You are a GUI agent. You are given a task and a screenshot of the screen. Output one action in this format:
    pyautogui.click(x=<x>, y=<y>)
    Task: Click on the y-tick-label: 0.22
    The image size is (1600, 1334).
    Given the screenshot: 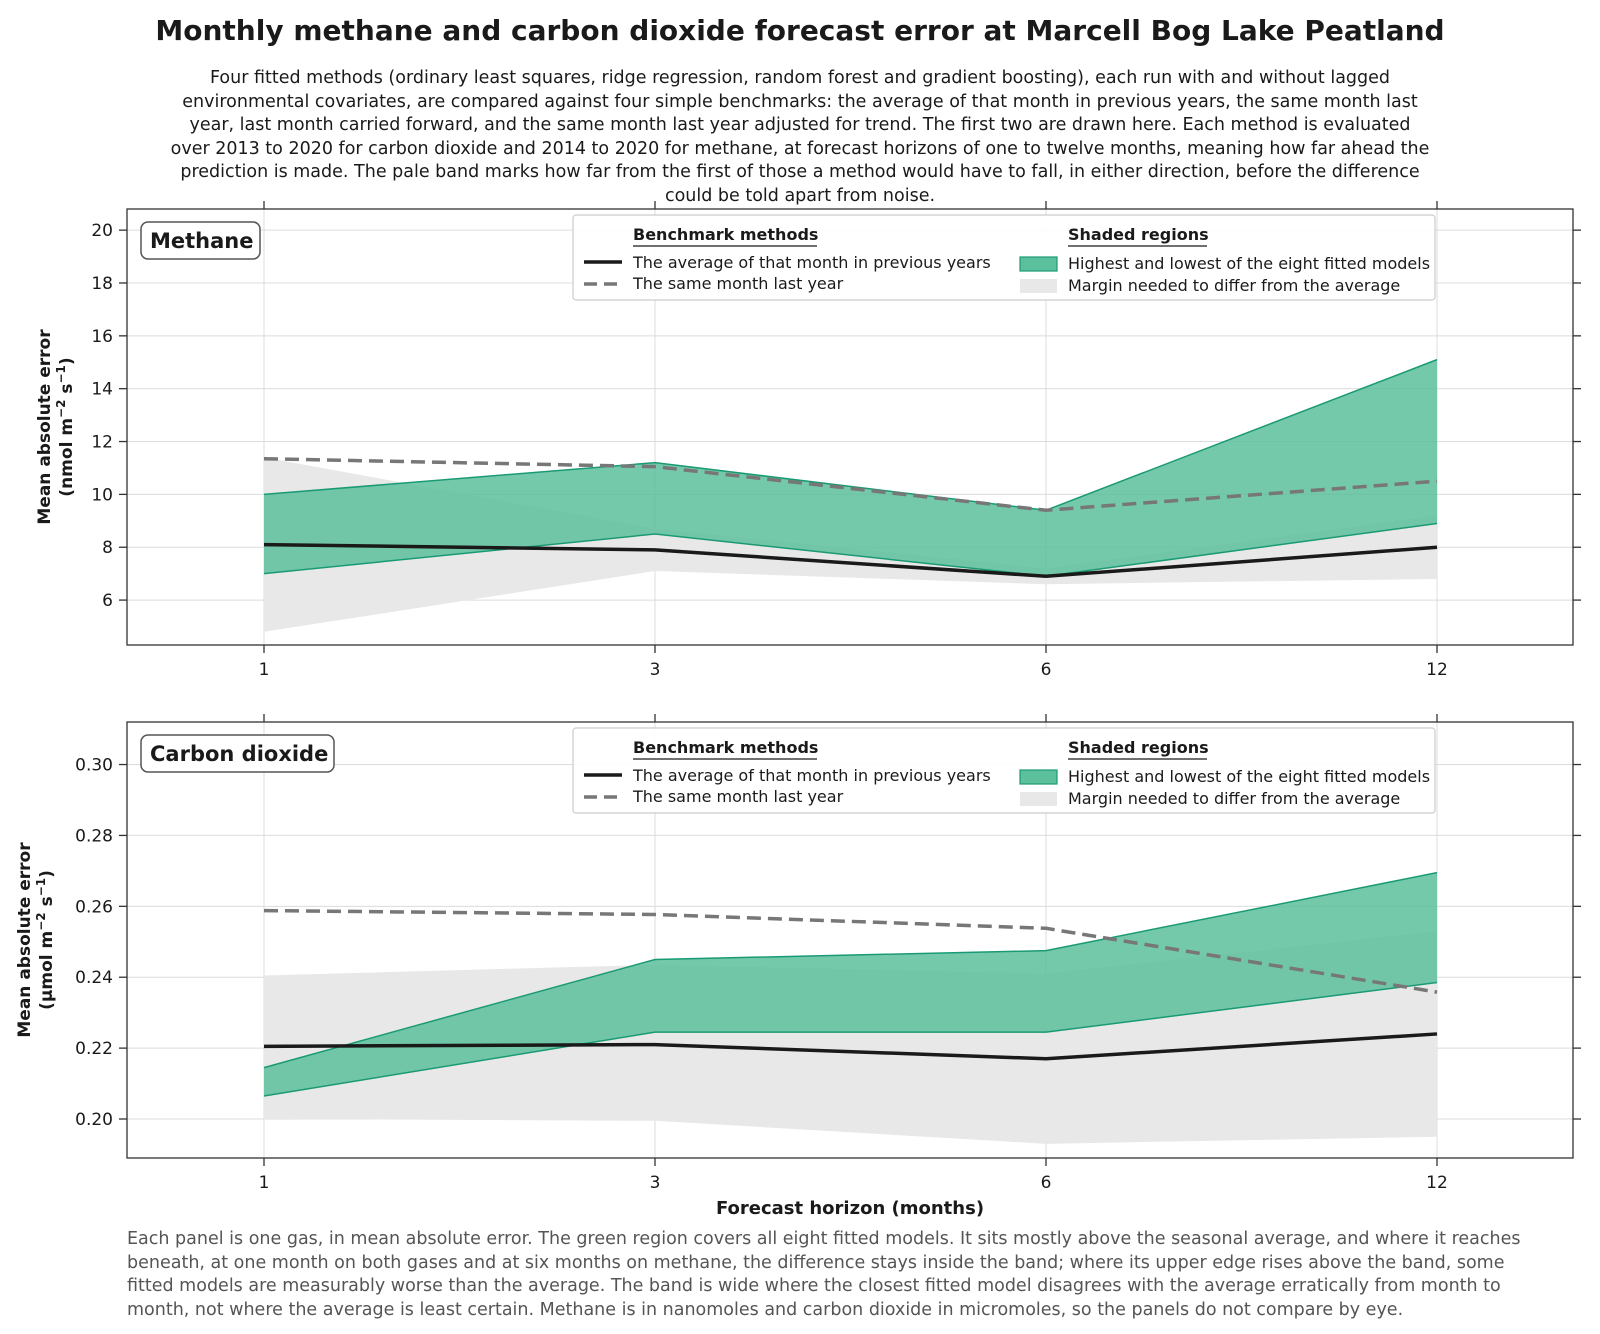 What is the action you would take?
    pyautogui.click(x=94, y=1049)
    